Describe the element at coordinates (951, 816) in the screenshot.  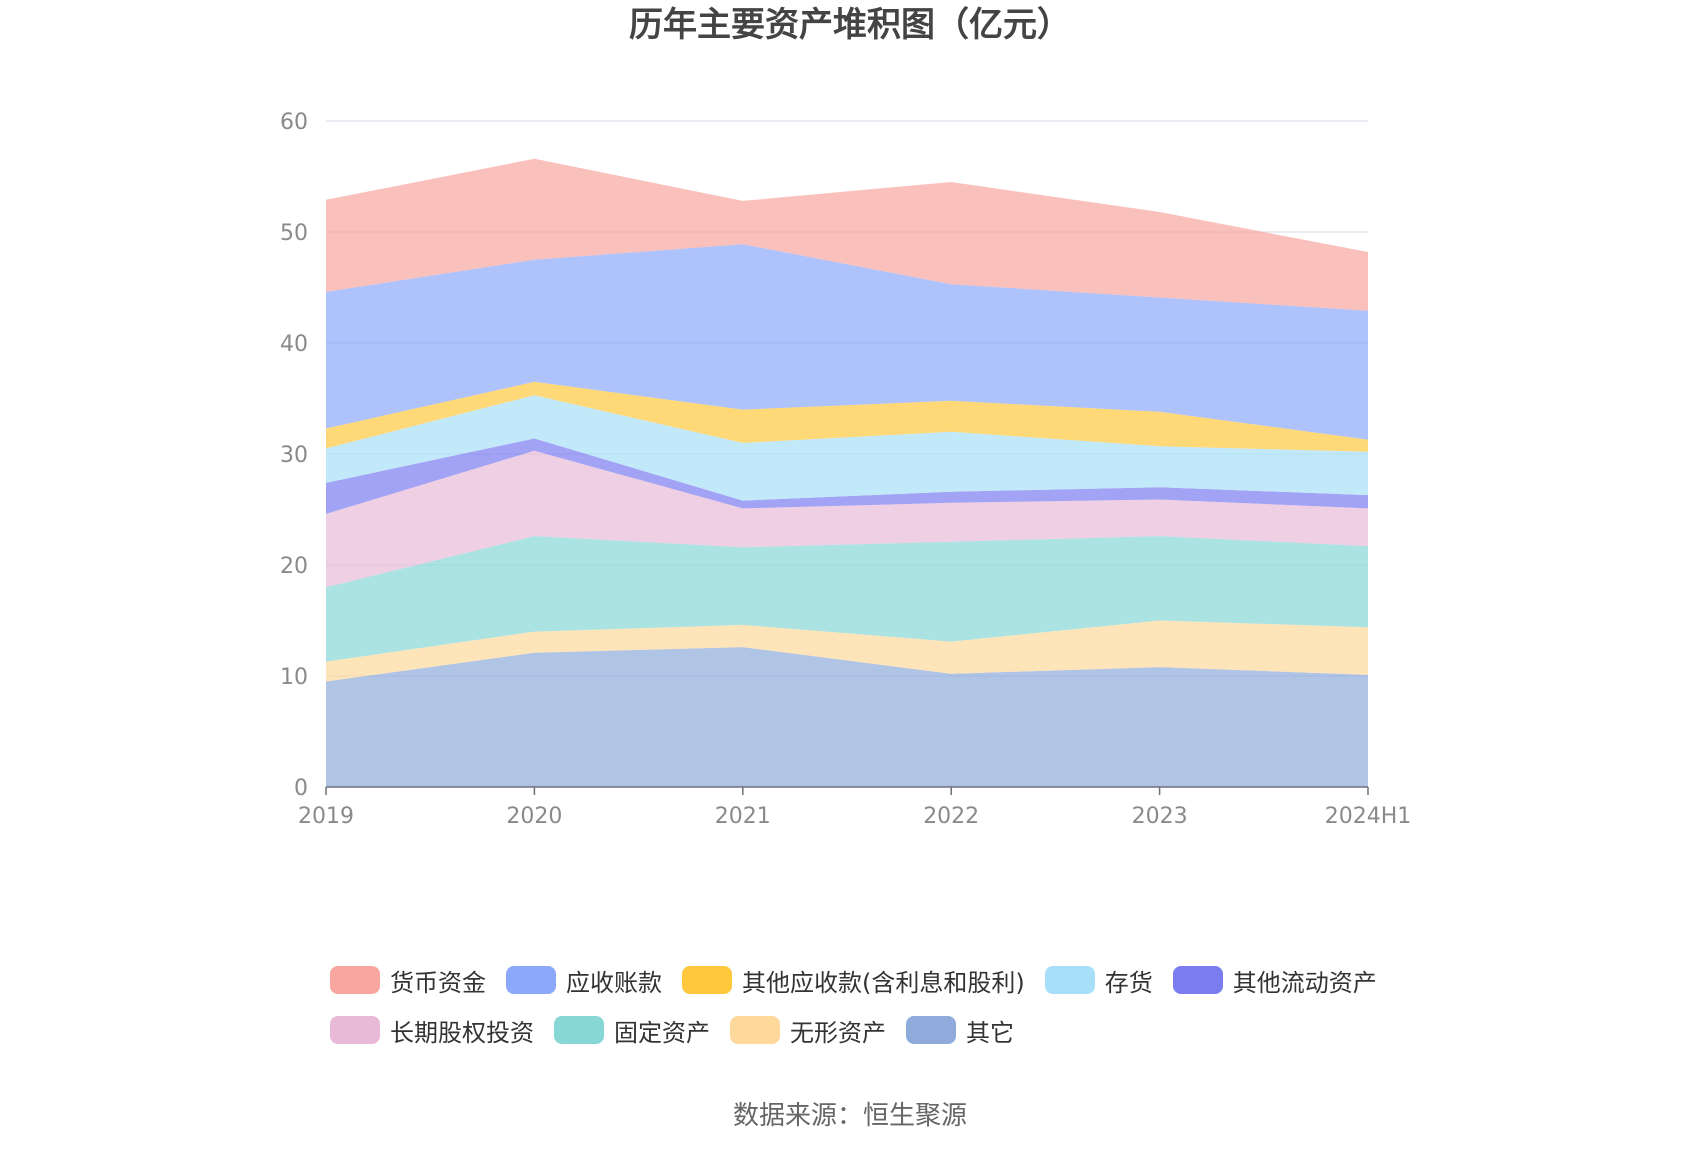
I see `x-tick-label: 2022` at that location.